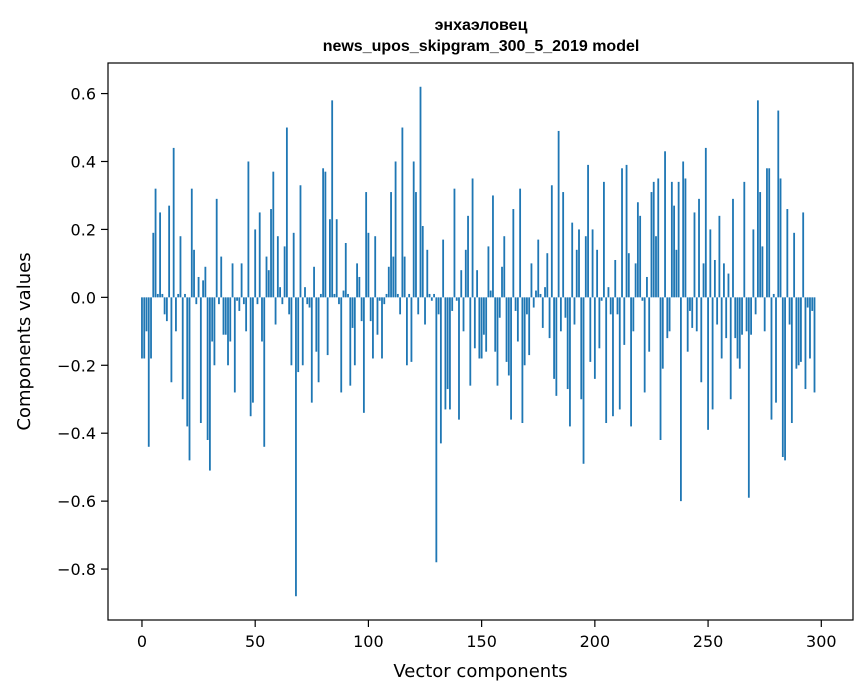 The width and height of the screenshot is (867, 696). What do you see at coordinates (76, 365) in the screenshot?
I see `y-tick-label: −0.2` at bounding box center [76, 365].